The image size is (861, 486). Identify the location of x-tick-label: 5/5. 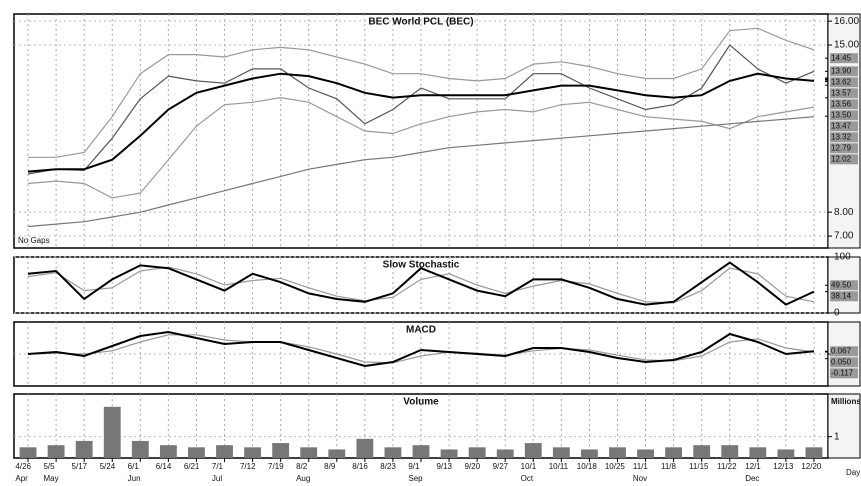
(49, 466).